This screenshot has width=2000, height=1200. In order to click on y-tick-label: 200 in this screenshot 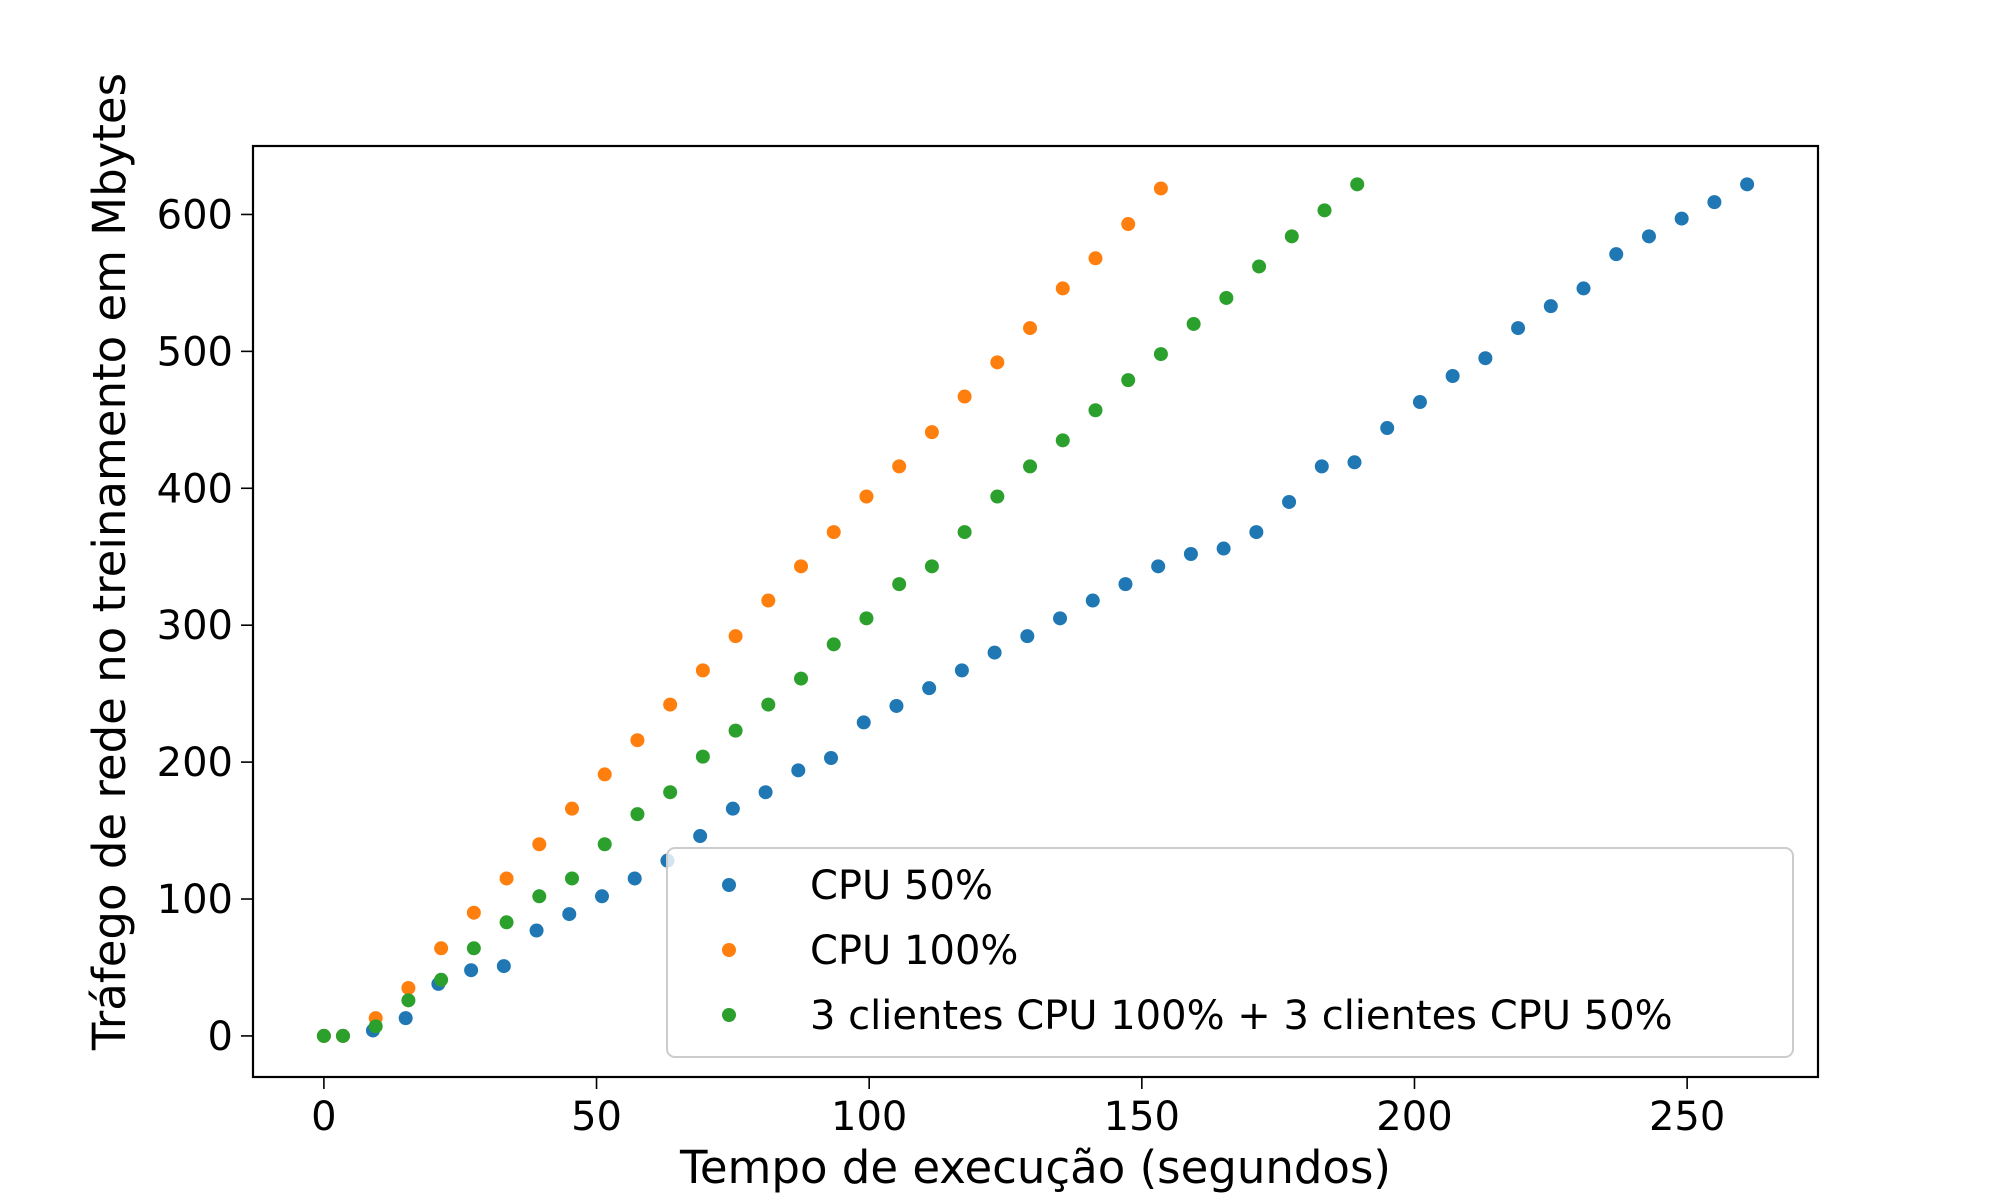, I will do `click(195, 763)`.